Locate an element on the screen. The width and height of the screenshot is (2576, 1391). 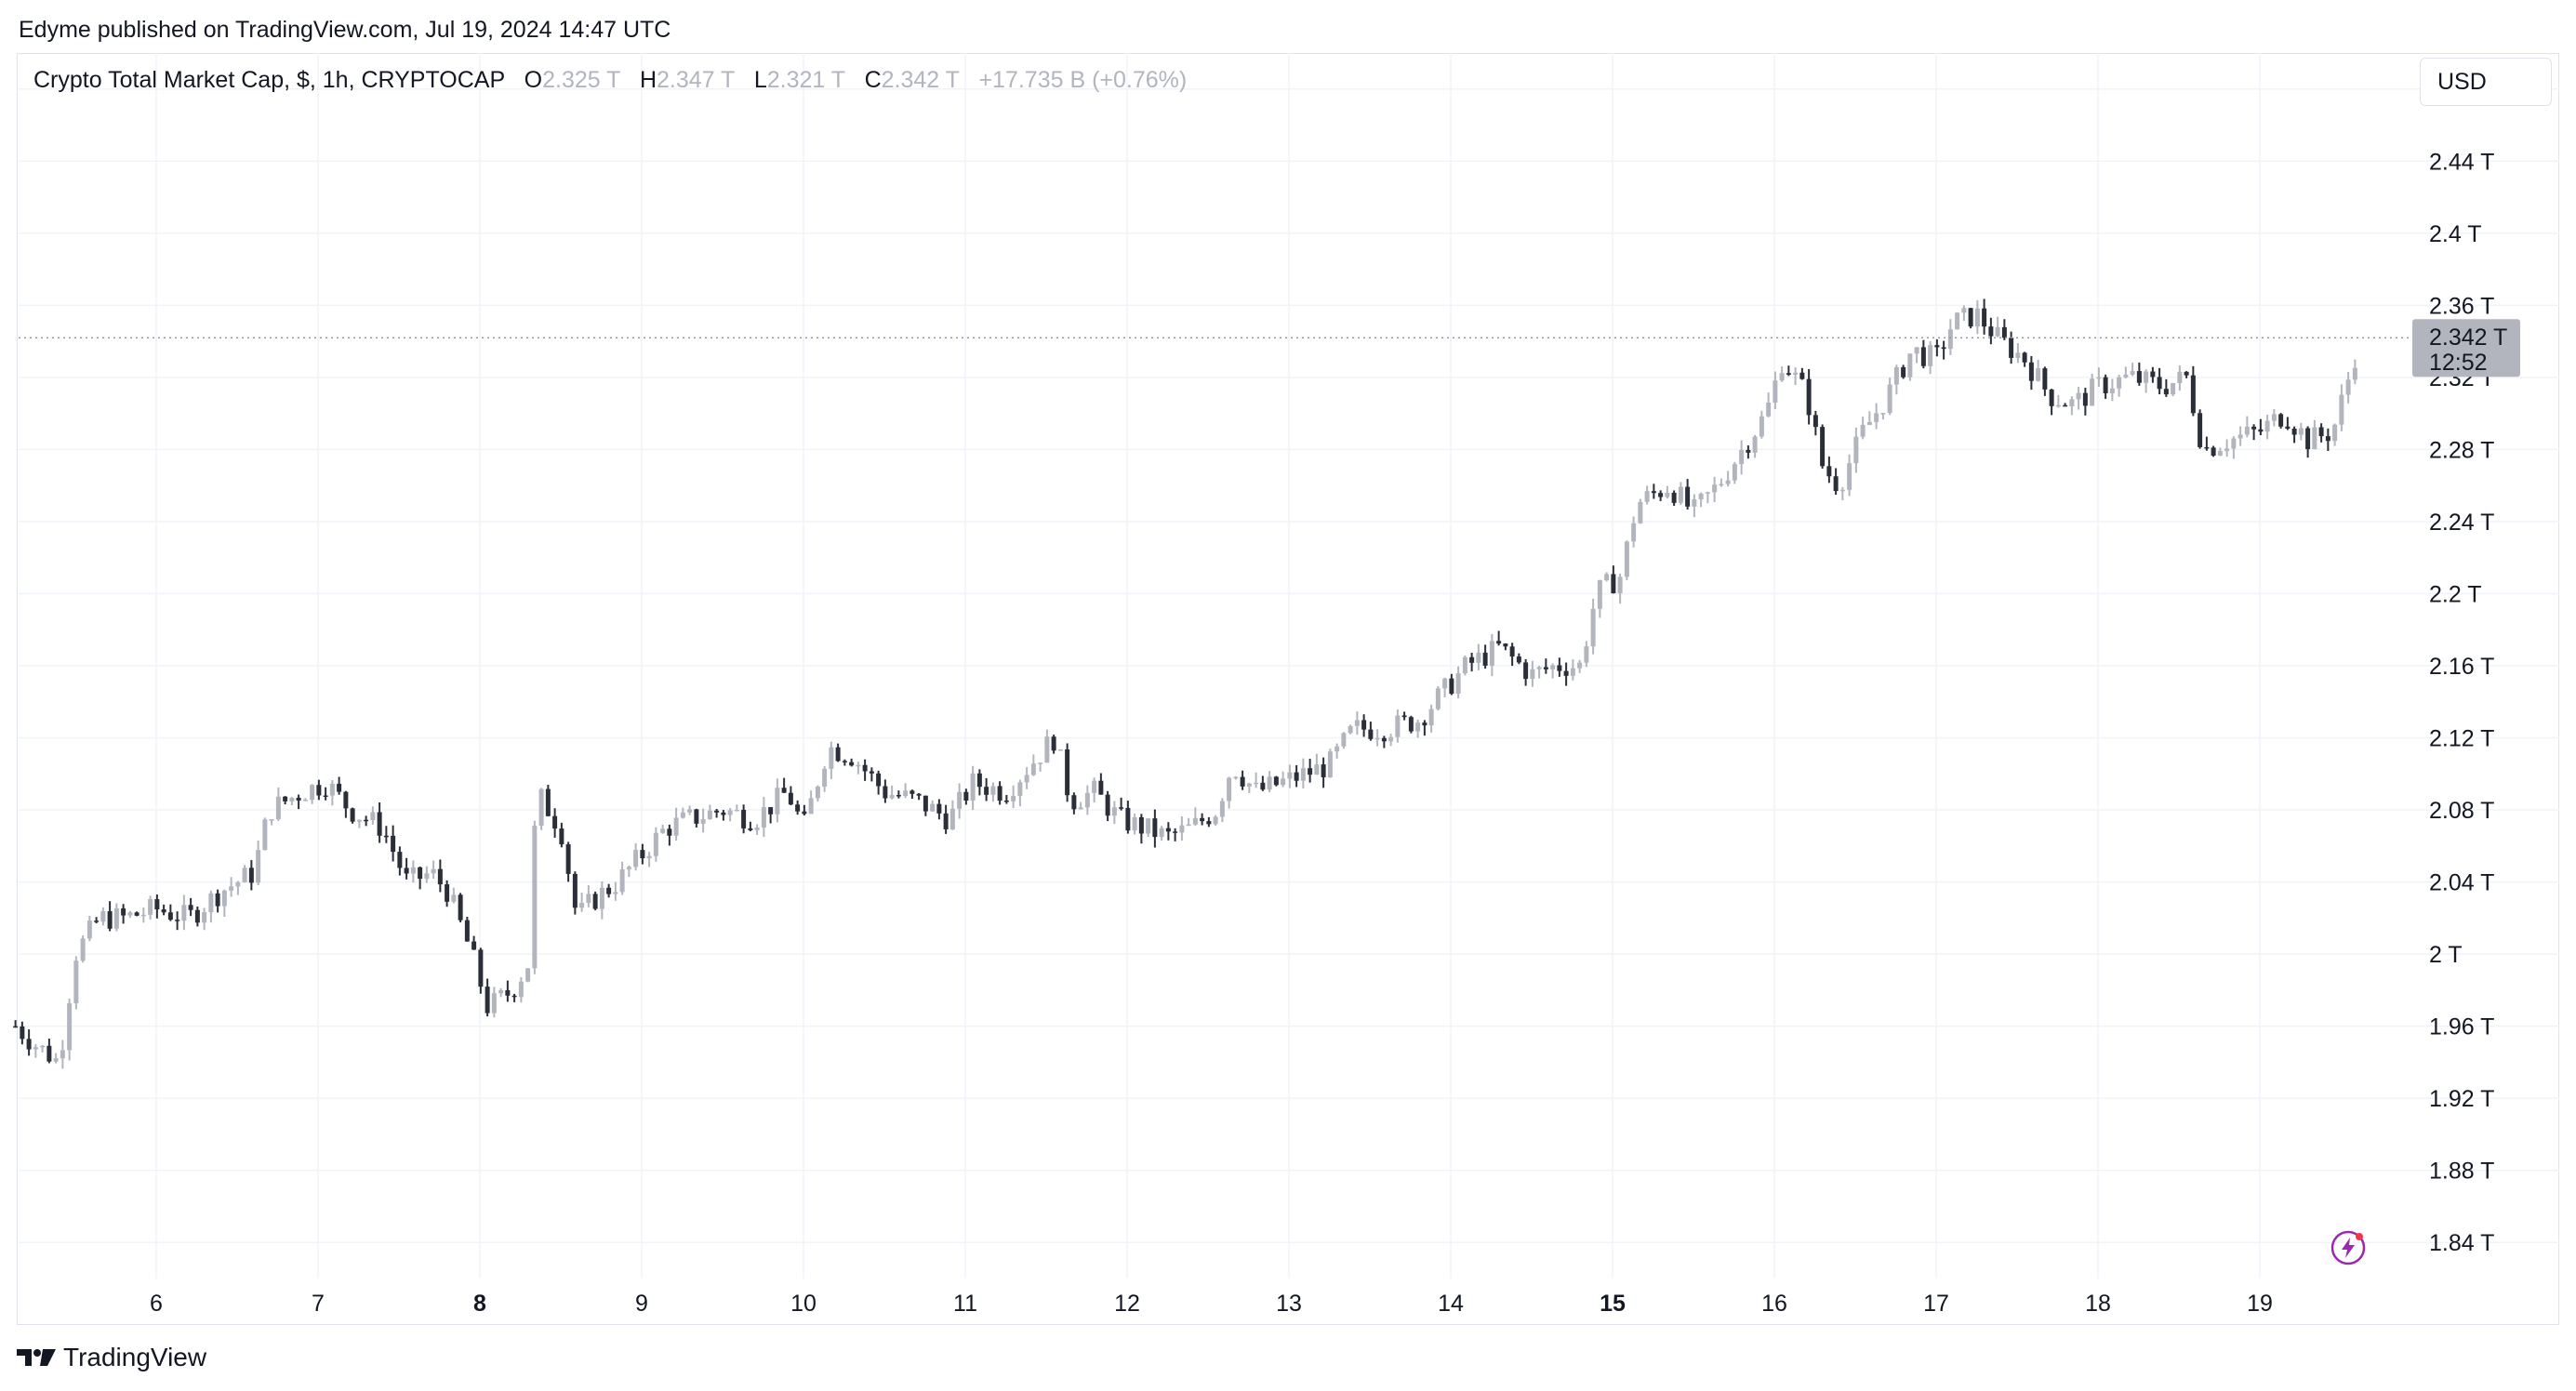
time-tick-label: 11 is located at coordinates (965, 1304).